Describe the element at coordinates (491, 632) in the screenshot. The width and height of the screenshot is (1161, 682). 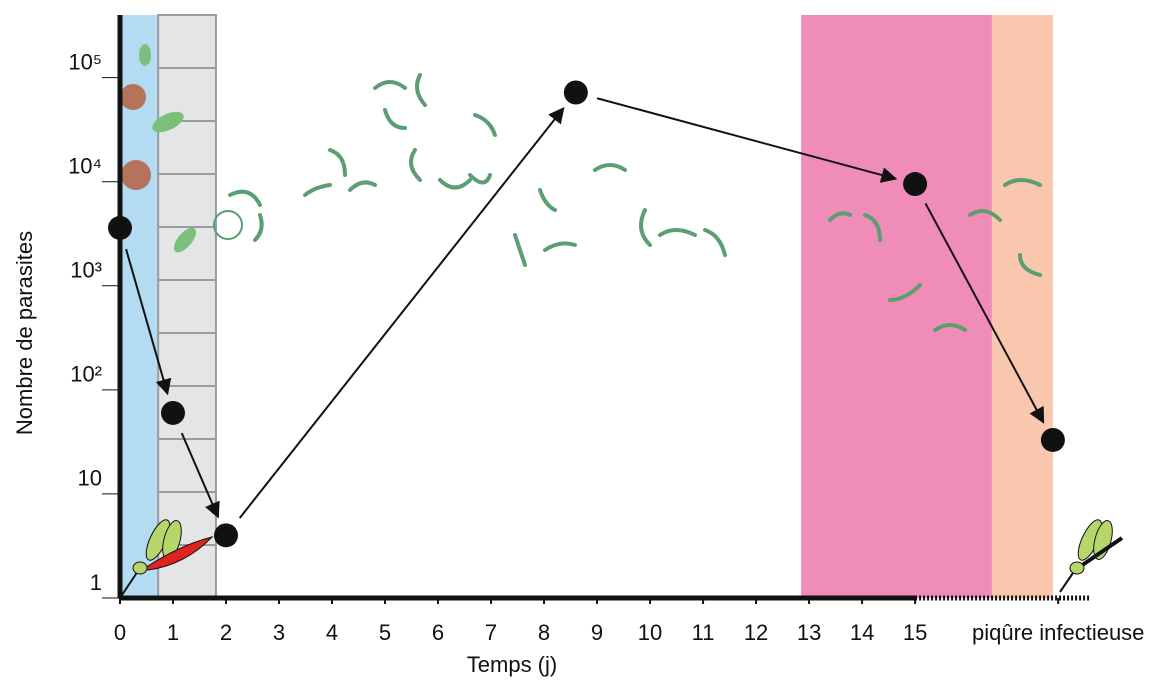
I see `x-tick-label: 7` at that location.